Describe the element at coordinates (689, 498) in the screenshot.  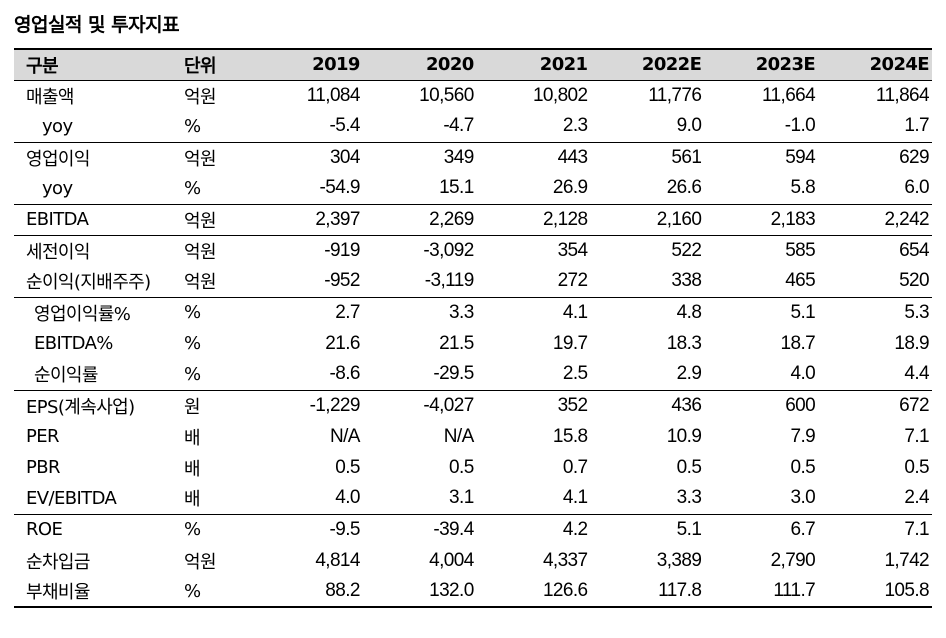
I see `value-cell: 3.3` at that location.